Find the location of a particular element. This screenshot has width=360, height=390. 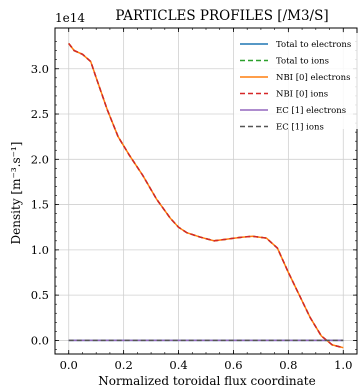

y-tick-label: 1.5 is located at coordinates (40, 205).